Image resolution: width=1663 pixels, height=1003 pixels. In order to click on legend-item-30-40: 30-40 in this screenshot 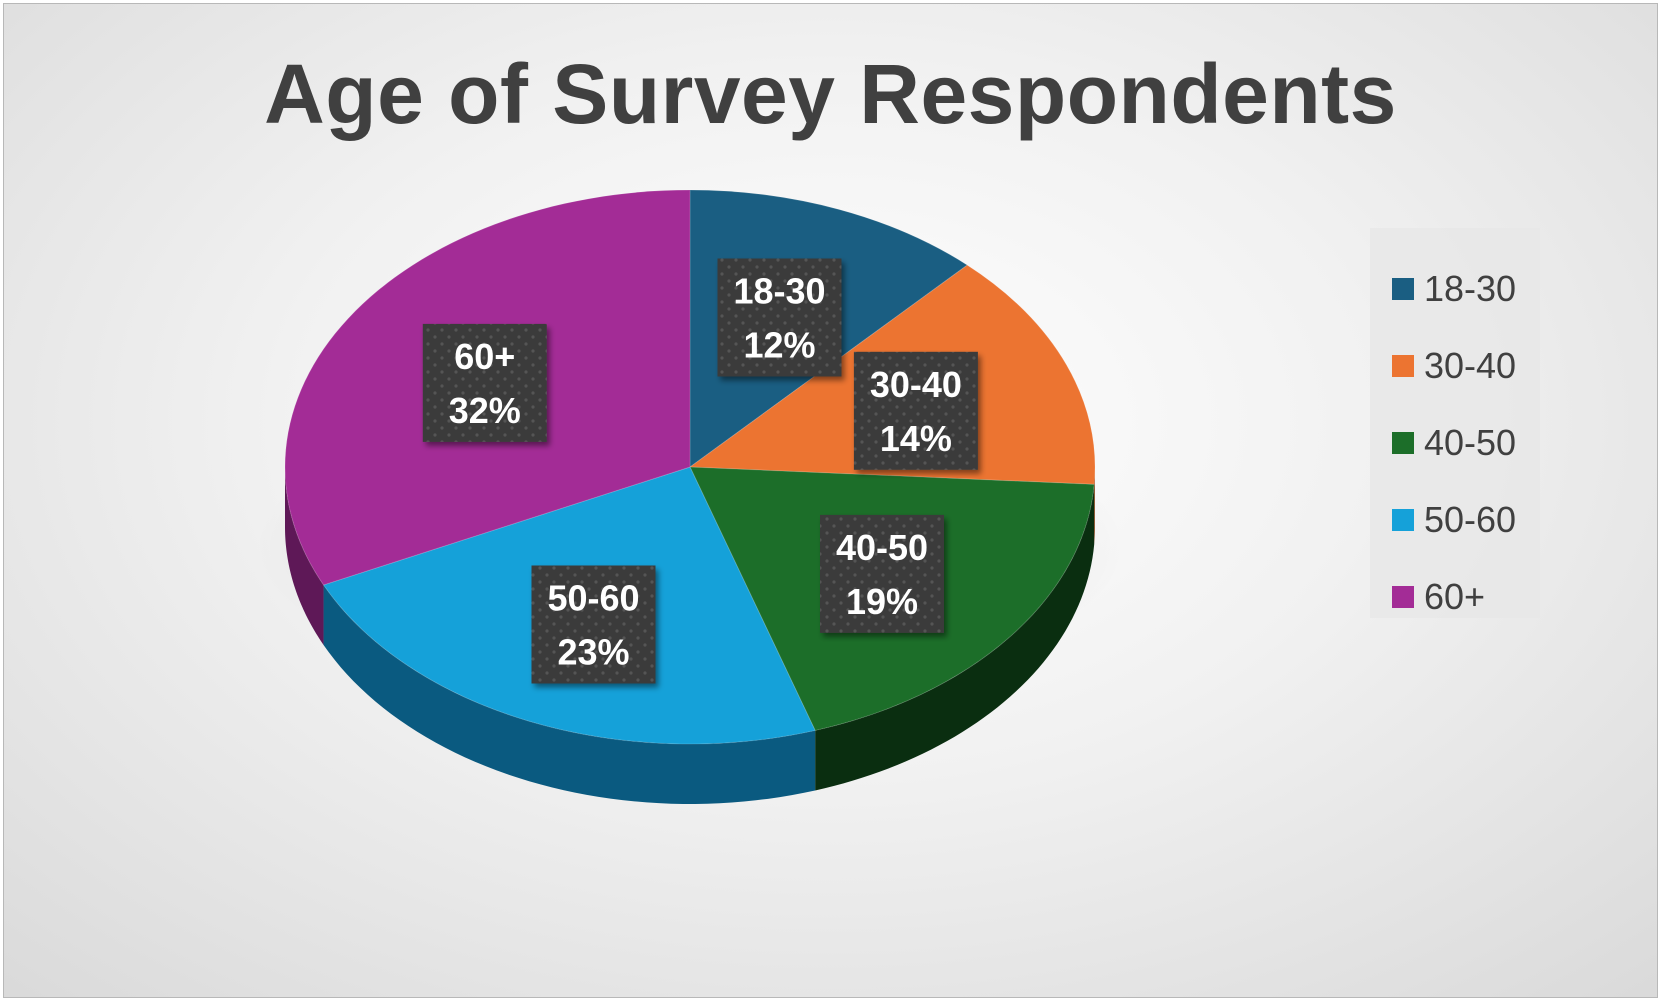, I will do `click(1455, 365)`.